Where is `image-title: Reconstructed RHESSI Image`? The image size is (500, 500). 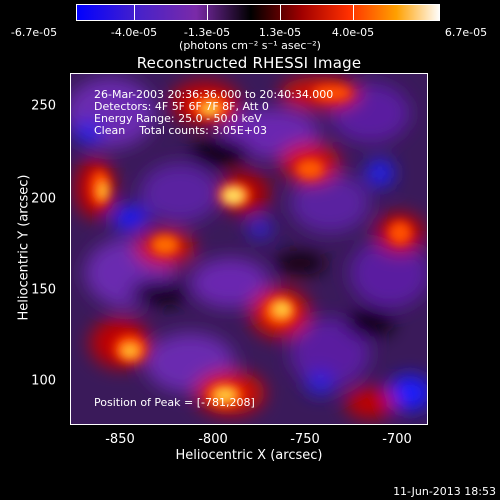 image-title: Reconstructed RHESSI Image is located at coordinates (249, 63).